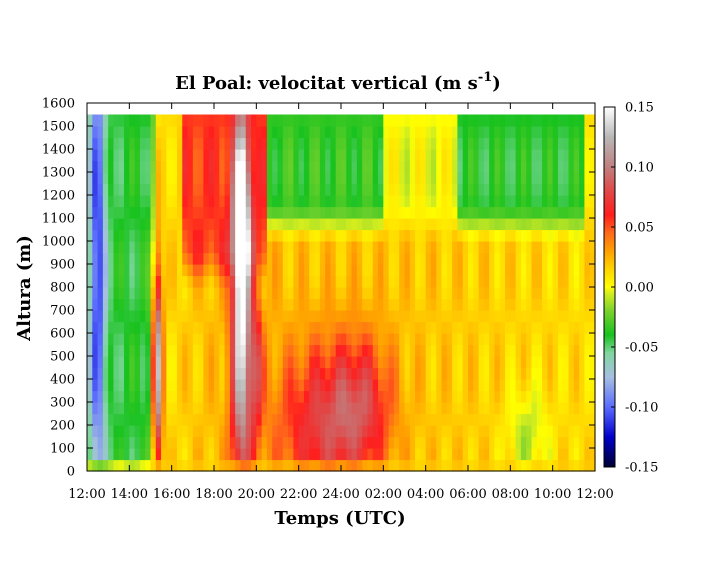 The height and width of the screenshot is (576, 705). Describe the element at coordinates (339, 518) in the screenshot. I see `x-axis-label: Temps (UTC)` at that location.